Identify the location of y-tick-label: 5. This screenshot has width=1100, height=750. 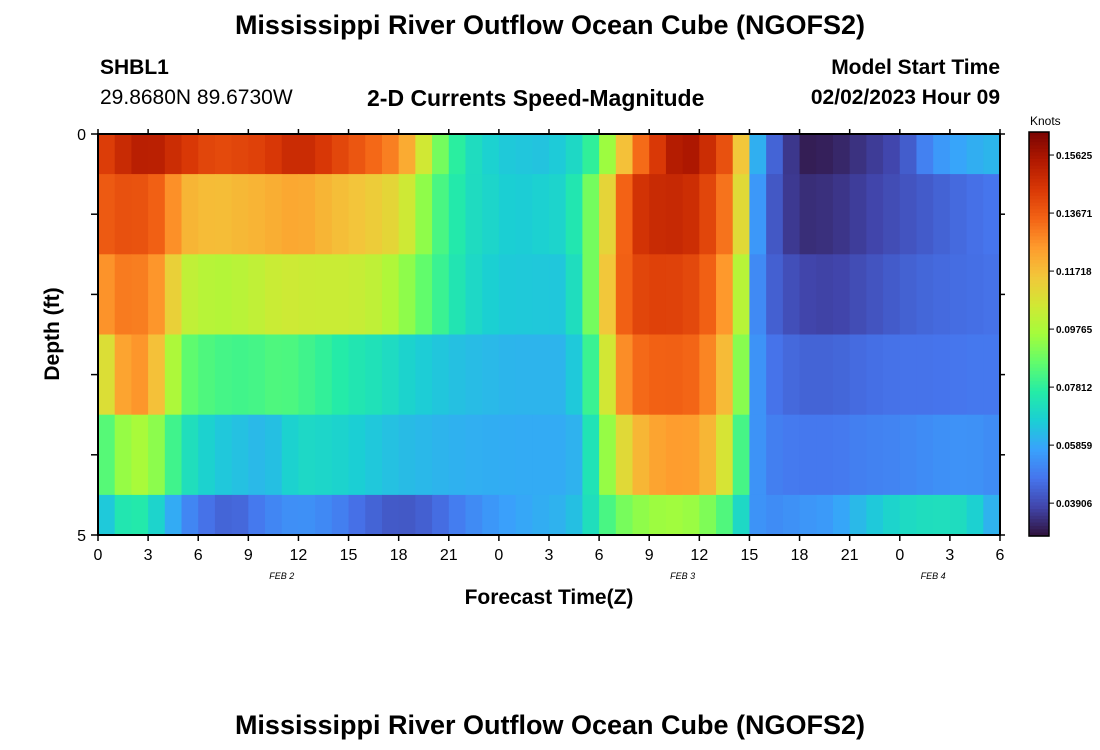
(81, 536).